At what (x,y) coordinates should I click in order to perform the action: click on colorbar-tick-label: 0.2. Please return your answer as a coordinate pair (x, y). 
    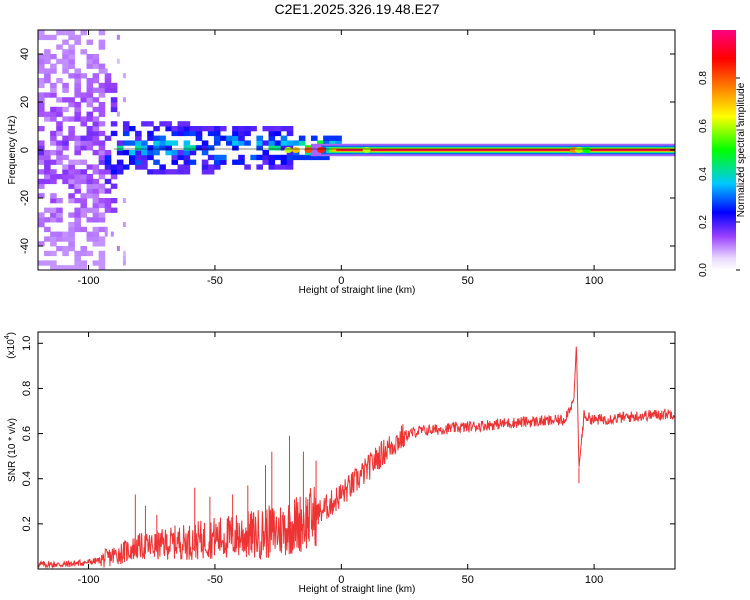
    Looking at the image, I should click on (703, 222).